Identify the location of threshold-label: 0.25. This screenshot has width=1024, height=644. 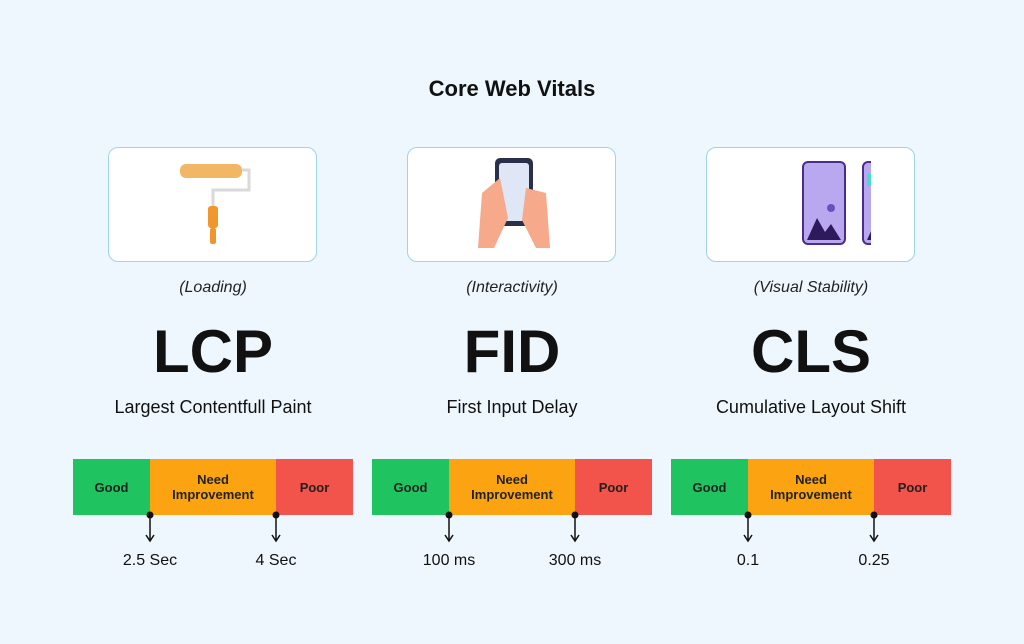
(874, 561).